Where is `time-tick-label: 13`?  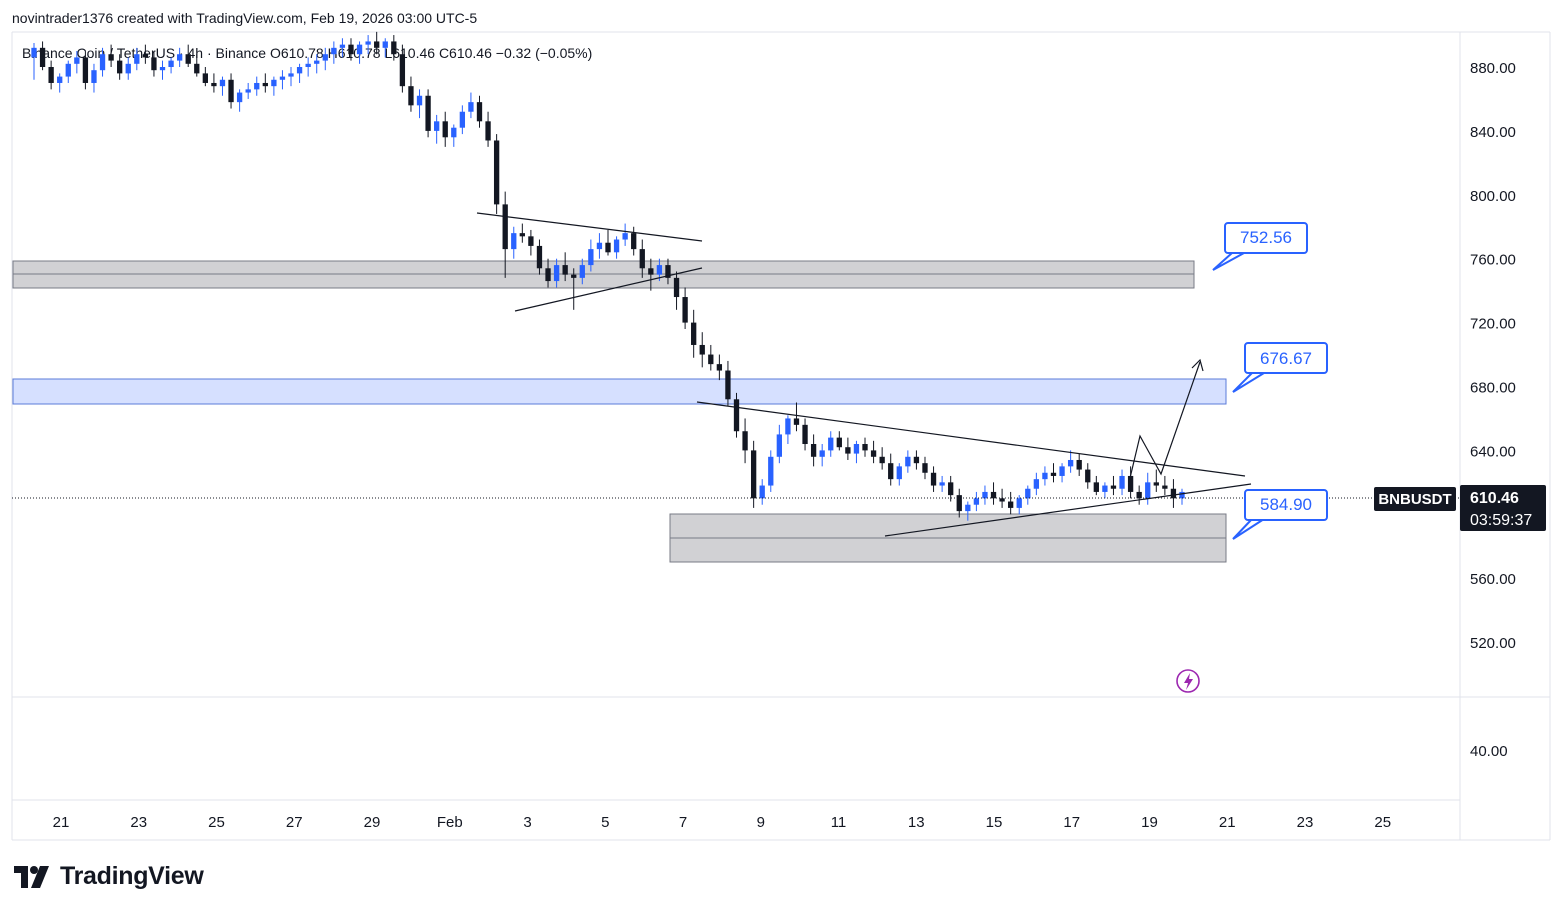 time-tick-label: 13 is located at coordinates (916, 822).